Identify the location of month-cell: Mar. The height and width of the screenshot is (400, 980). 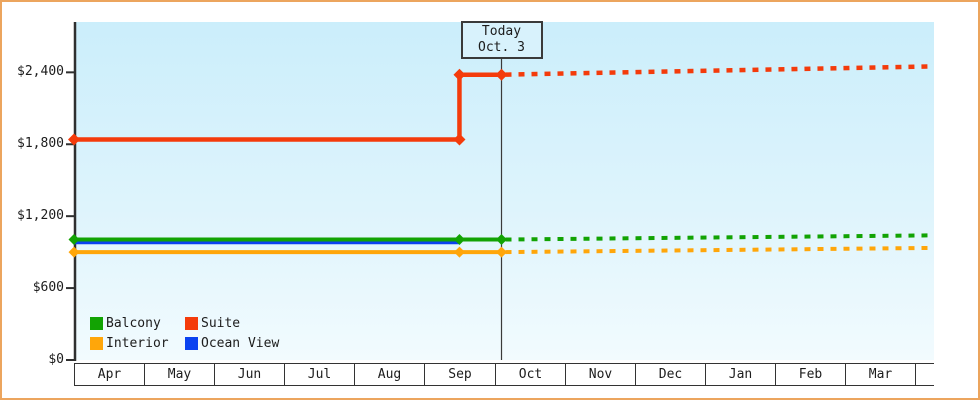
(880, 374).